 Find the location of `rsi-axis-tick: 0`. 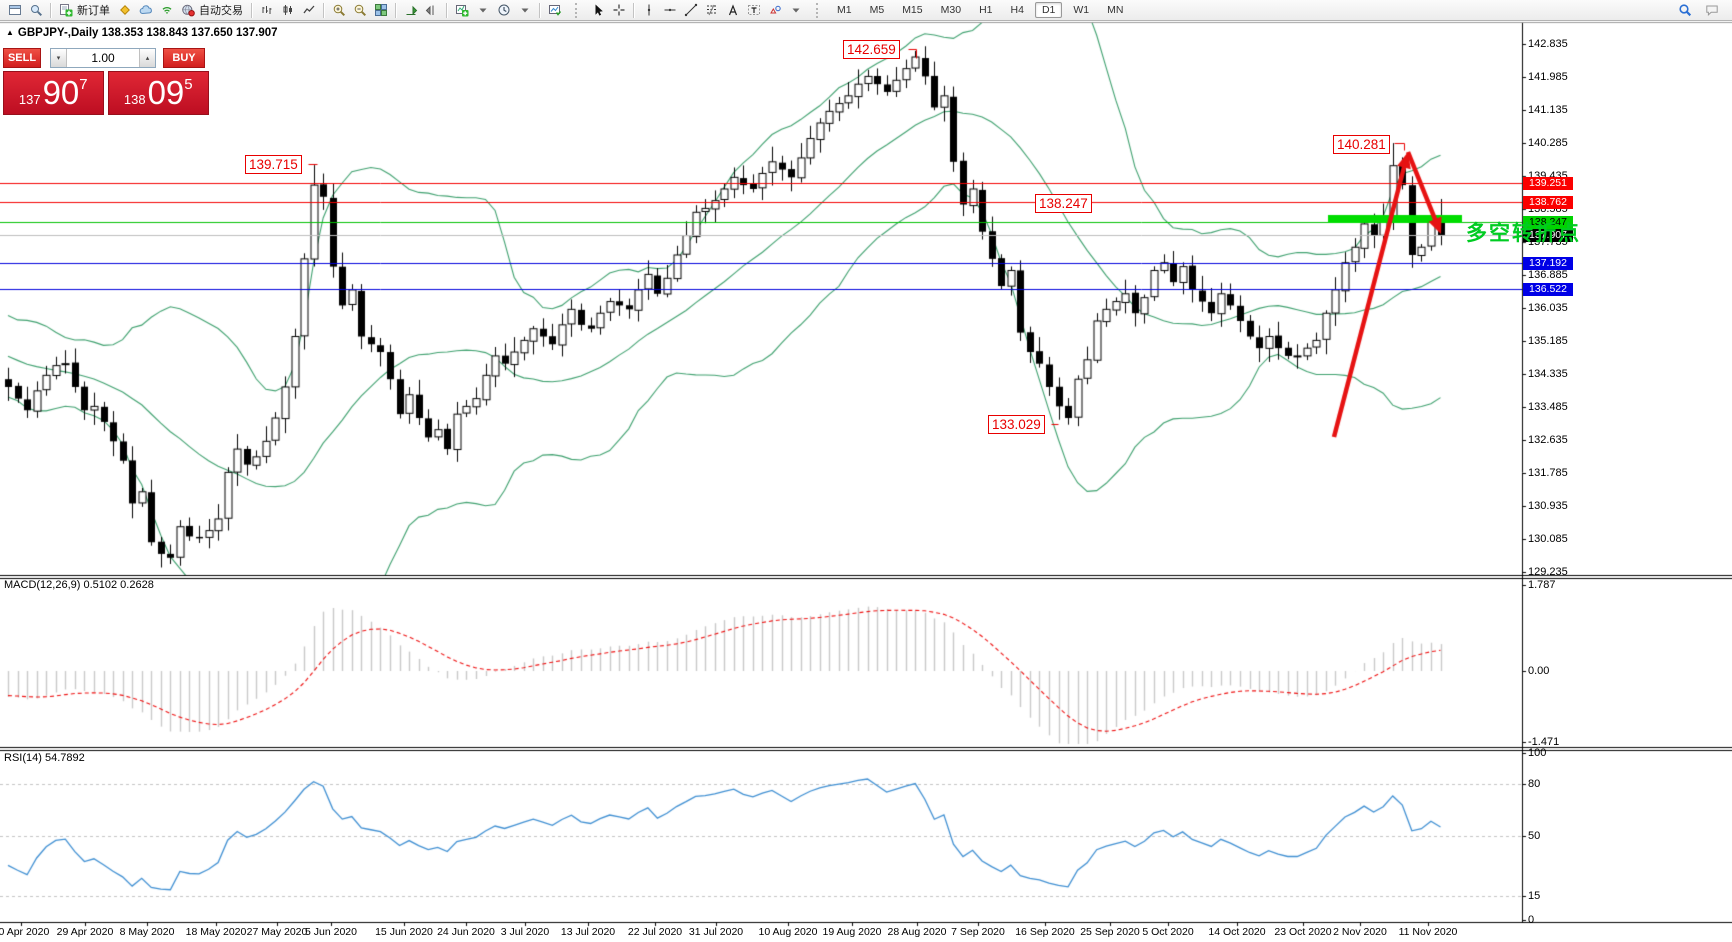

rsi-axis-tick: 0 is located at coordinates (1531, 920).